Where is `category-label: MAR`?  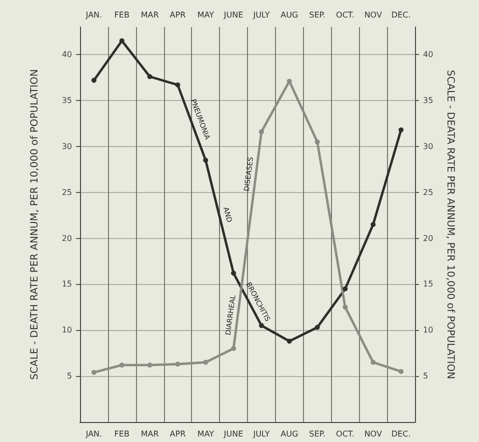
category-label: MAR is located at coordinates (149, 15).